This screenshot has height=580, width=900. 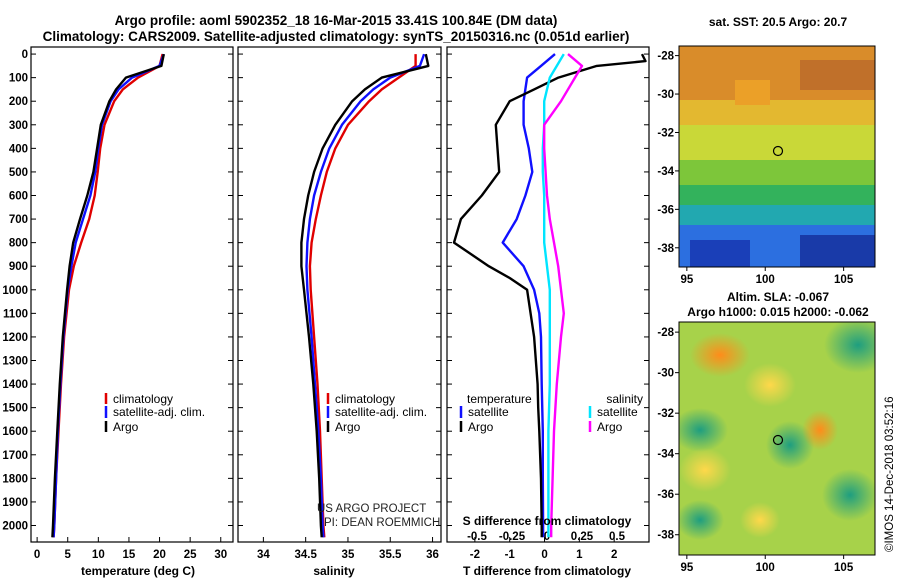 What do you see at coordinates (528, 295) in the screenshot?
I see `series-line-temperature-satellite` at bounding box center [528, 295].